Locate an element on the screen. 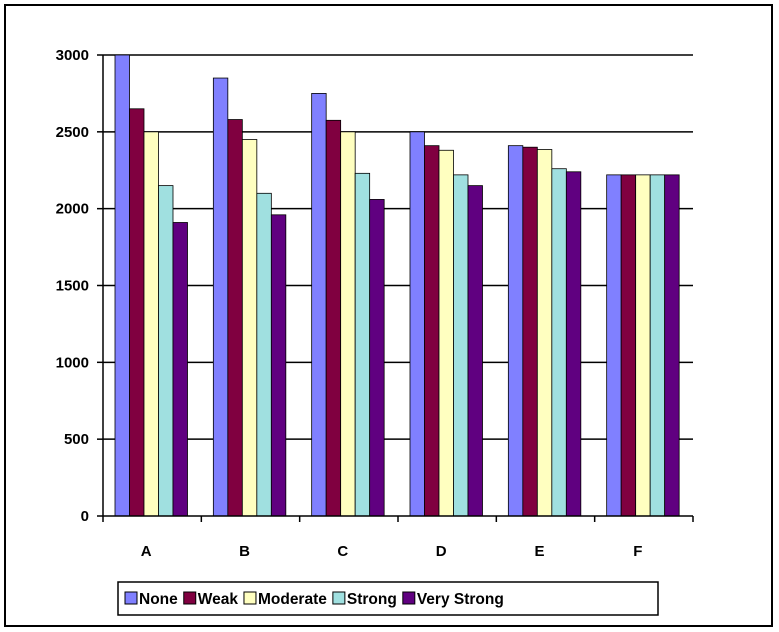 This screenshot has width=779, height=632. bar-moderate-e is located at coordinates (544, 333).